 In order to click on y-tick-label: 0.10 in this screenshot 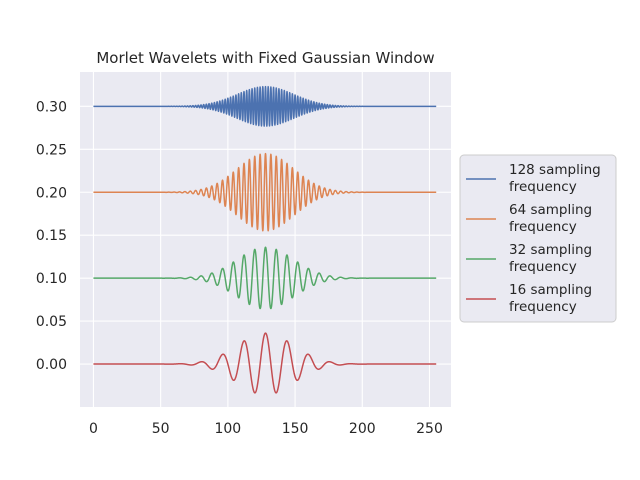, I will do `click(51, 279)`.